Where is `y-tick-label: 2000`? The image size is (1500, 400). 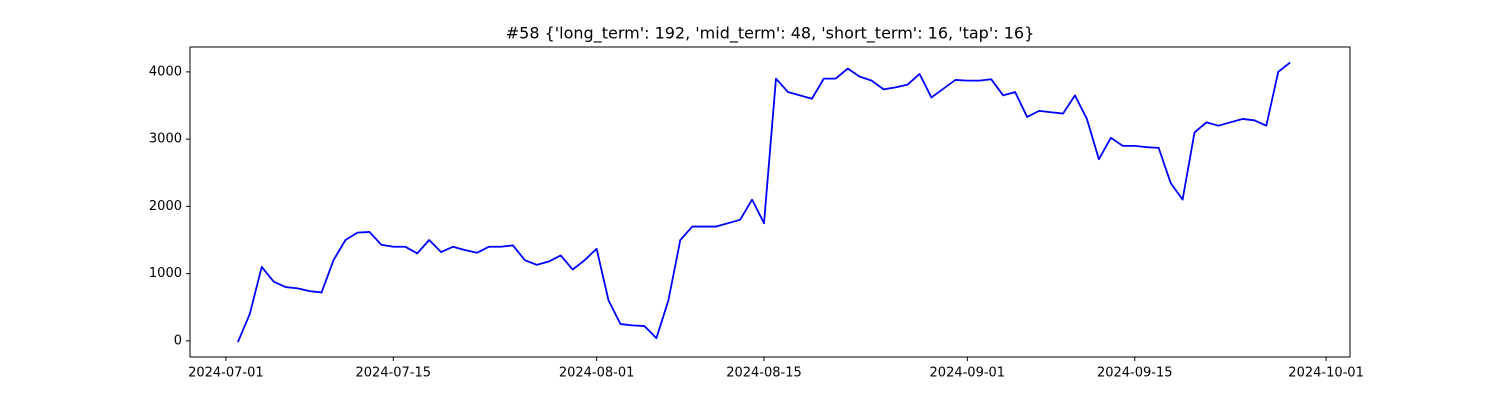
y-tick-label: 2000 is located at coordinates (165, 206).